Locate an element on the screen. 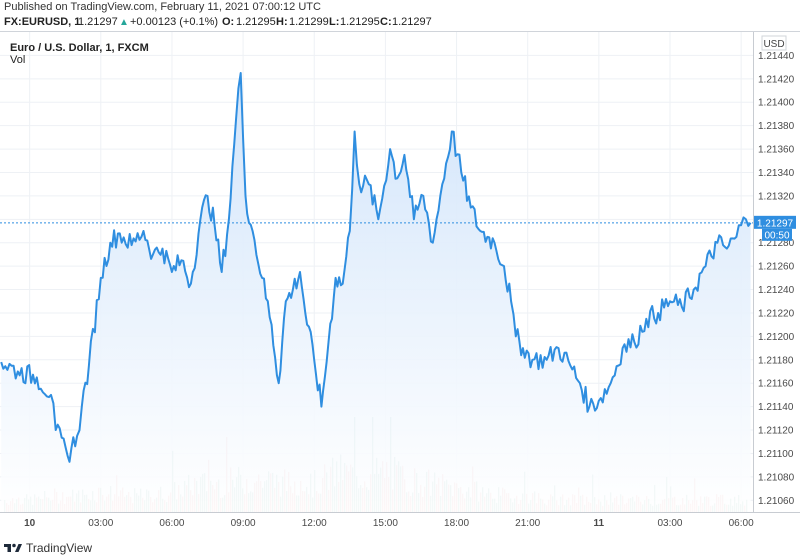 Image resolution: width=800 pixels, height=559 pixels. tradingview-logo-icon is located at coordinates (13, 547).